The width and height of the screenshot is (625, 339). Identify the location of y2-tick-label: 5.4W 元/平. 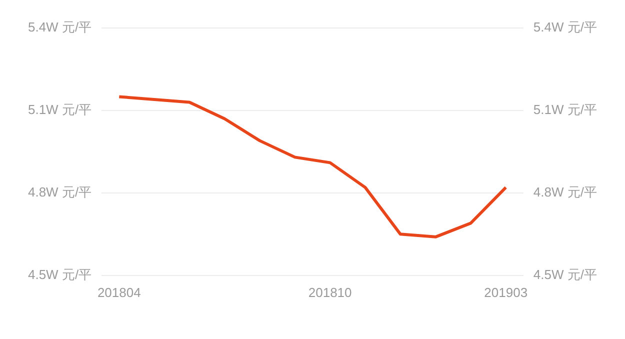
(565, 27).